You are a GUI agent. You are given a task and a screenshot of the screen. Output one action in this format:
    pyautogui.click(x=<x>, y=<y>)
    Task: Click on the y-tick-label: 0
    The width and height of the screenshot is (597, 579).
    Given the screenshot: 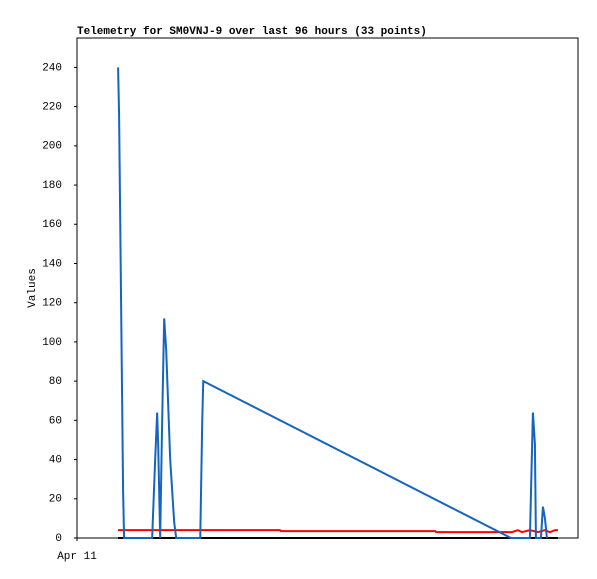 What is the action you would take?
    pyautogui.click(x=58, y=539)
    